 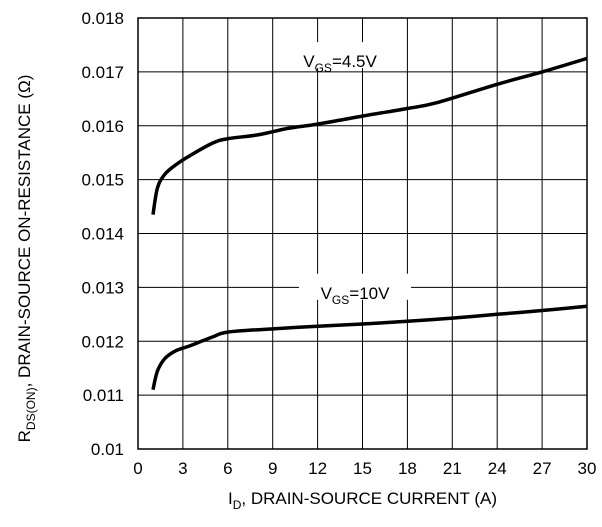 What do you see at coordinates (102, 234) in the screenshot?
I see `y-tick-label: 0.014` at bounding box center [102, 234].